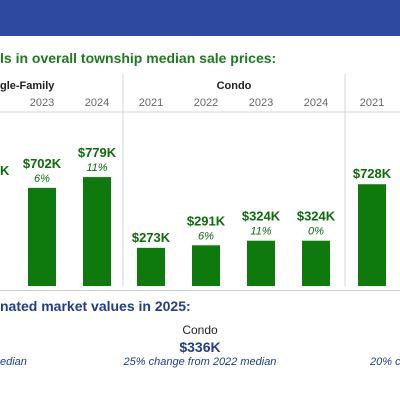 The width and height of the screenshot is (400, 400). What do you see at coordinates (13, 362) in the screenshot?
I see `left-note: edian` at bounding box center [13, 362].